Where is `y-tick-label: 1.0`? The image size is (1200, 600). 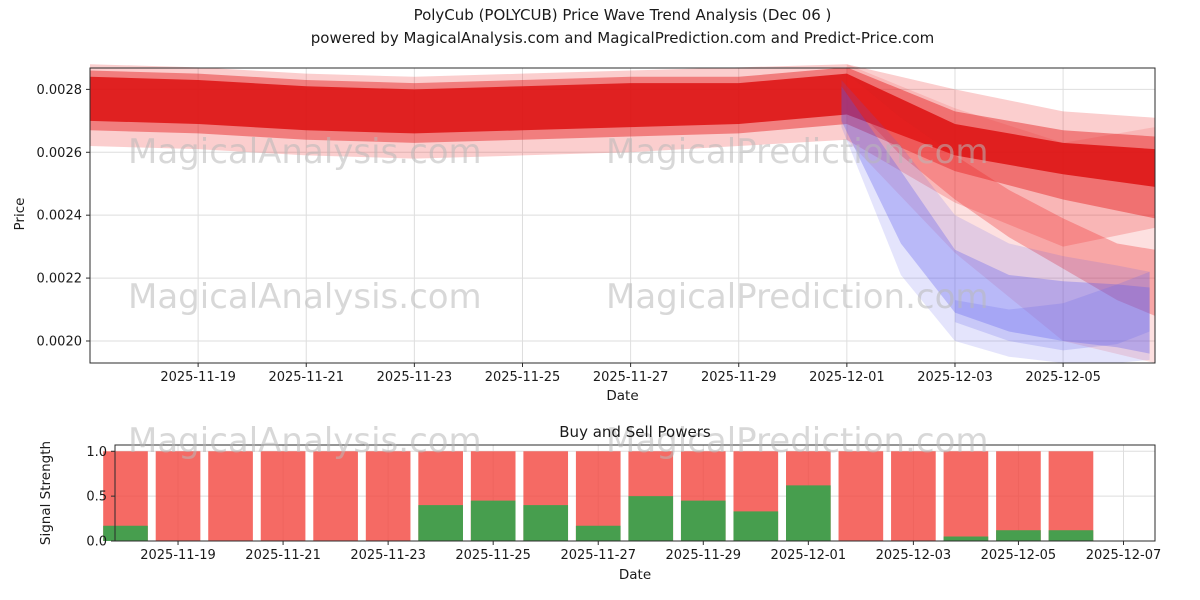
y-tick-label: 1.0 is located at coordinates (96, 452).